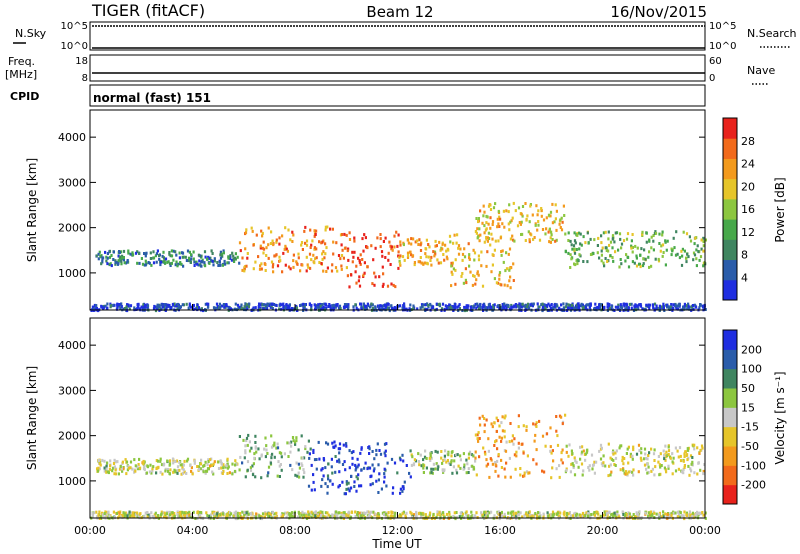 The height and width of the screenshot is (554, 800). Describe the element at coordinates (72, 481) in the screenshot. I see `velocity-ytick-label: 1000` at that location.